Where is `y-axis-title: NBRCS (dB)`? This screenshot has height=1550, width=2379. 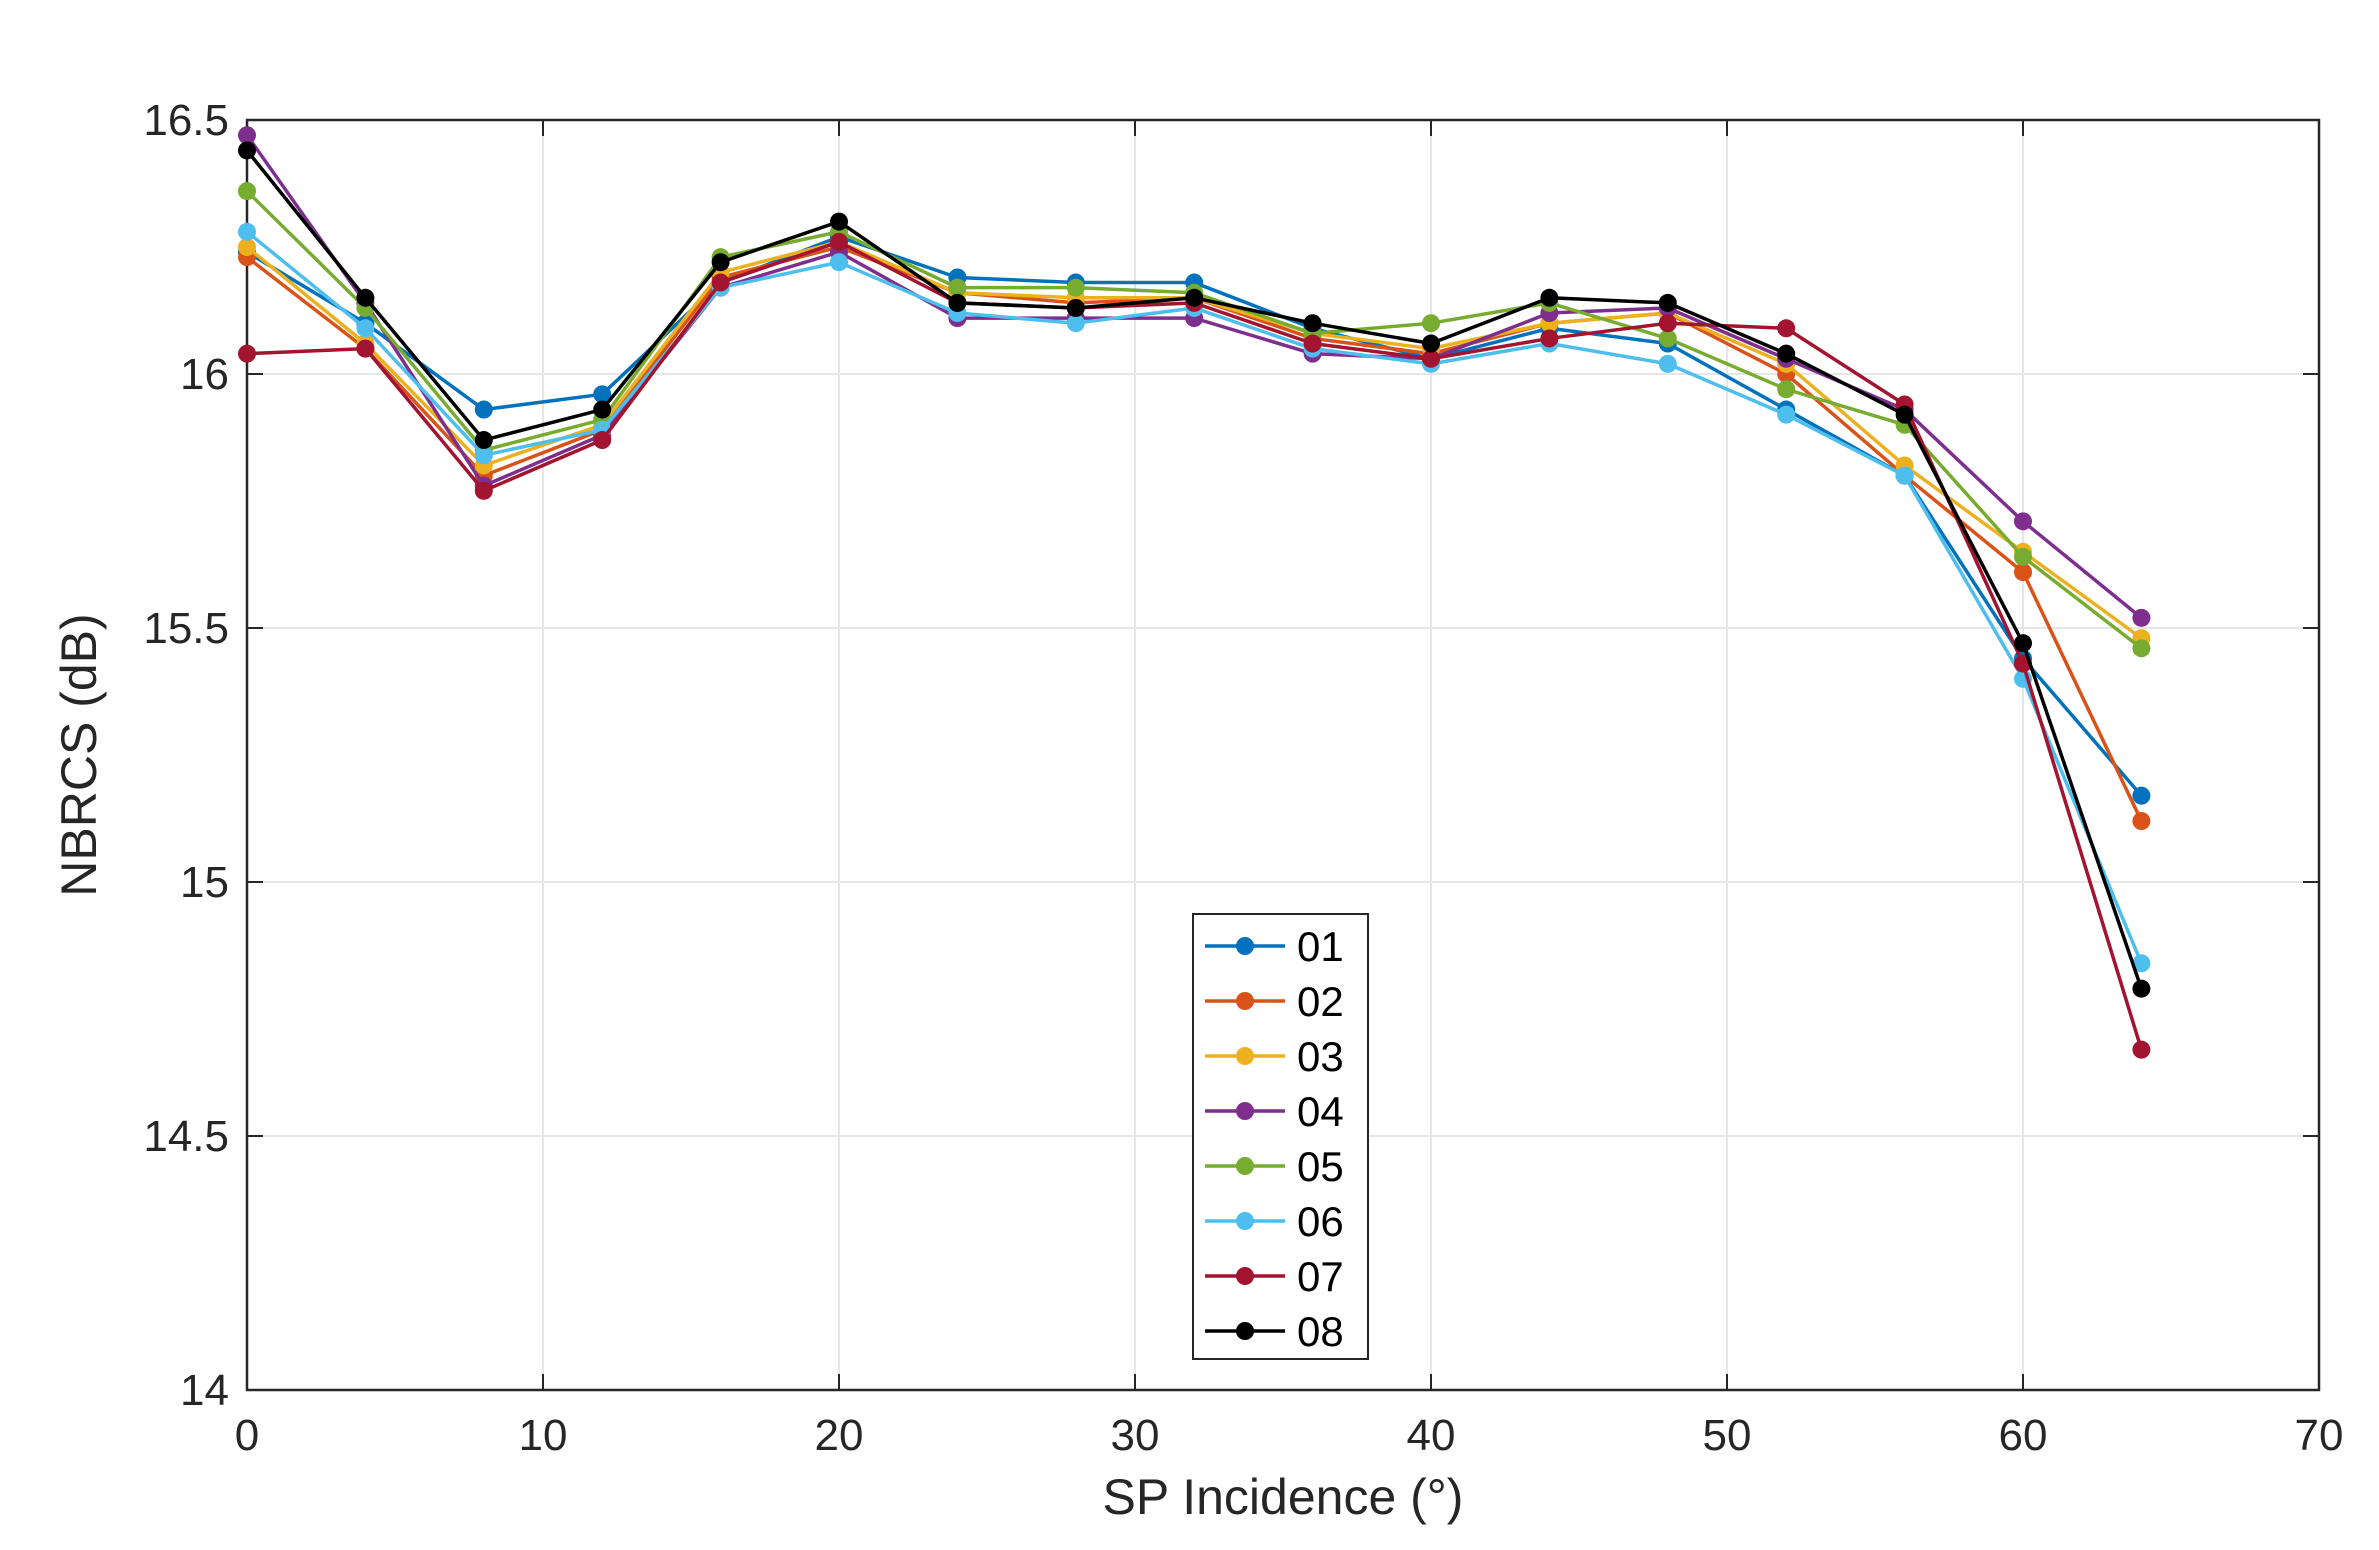
y-axis-title: NBRCS (dB) is located at coordinates (79, 754).